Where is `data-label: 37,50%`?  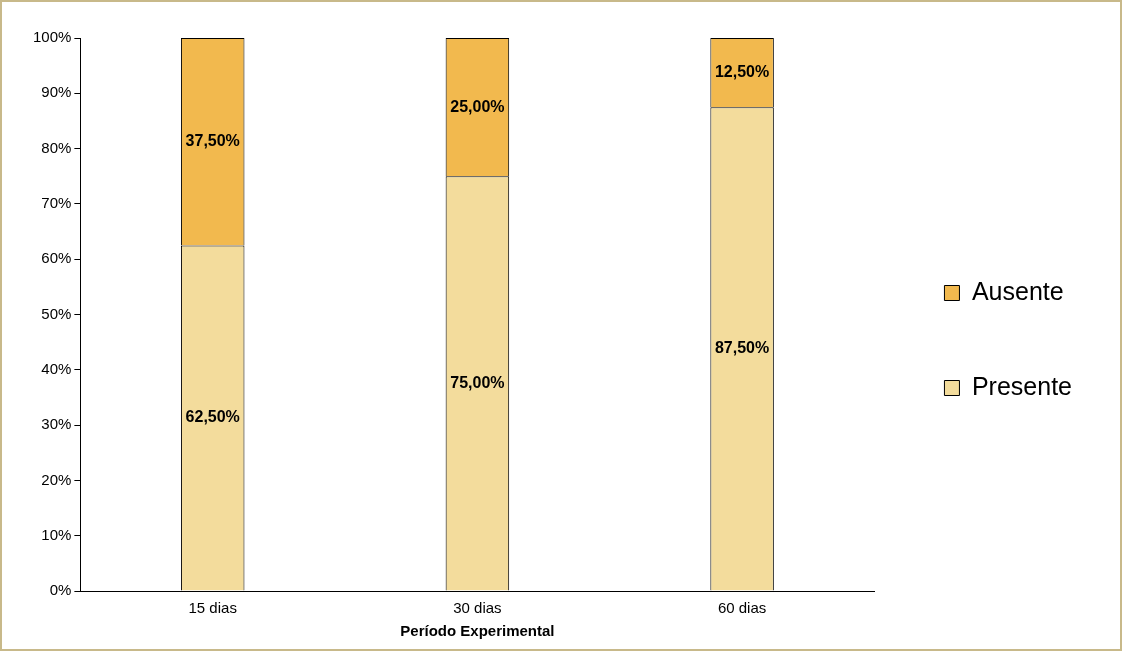 data-label: 37,50% is located at coordinates (212, 141).